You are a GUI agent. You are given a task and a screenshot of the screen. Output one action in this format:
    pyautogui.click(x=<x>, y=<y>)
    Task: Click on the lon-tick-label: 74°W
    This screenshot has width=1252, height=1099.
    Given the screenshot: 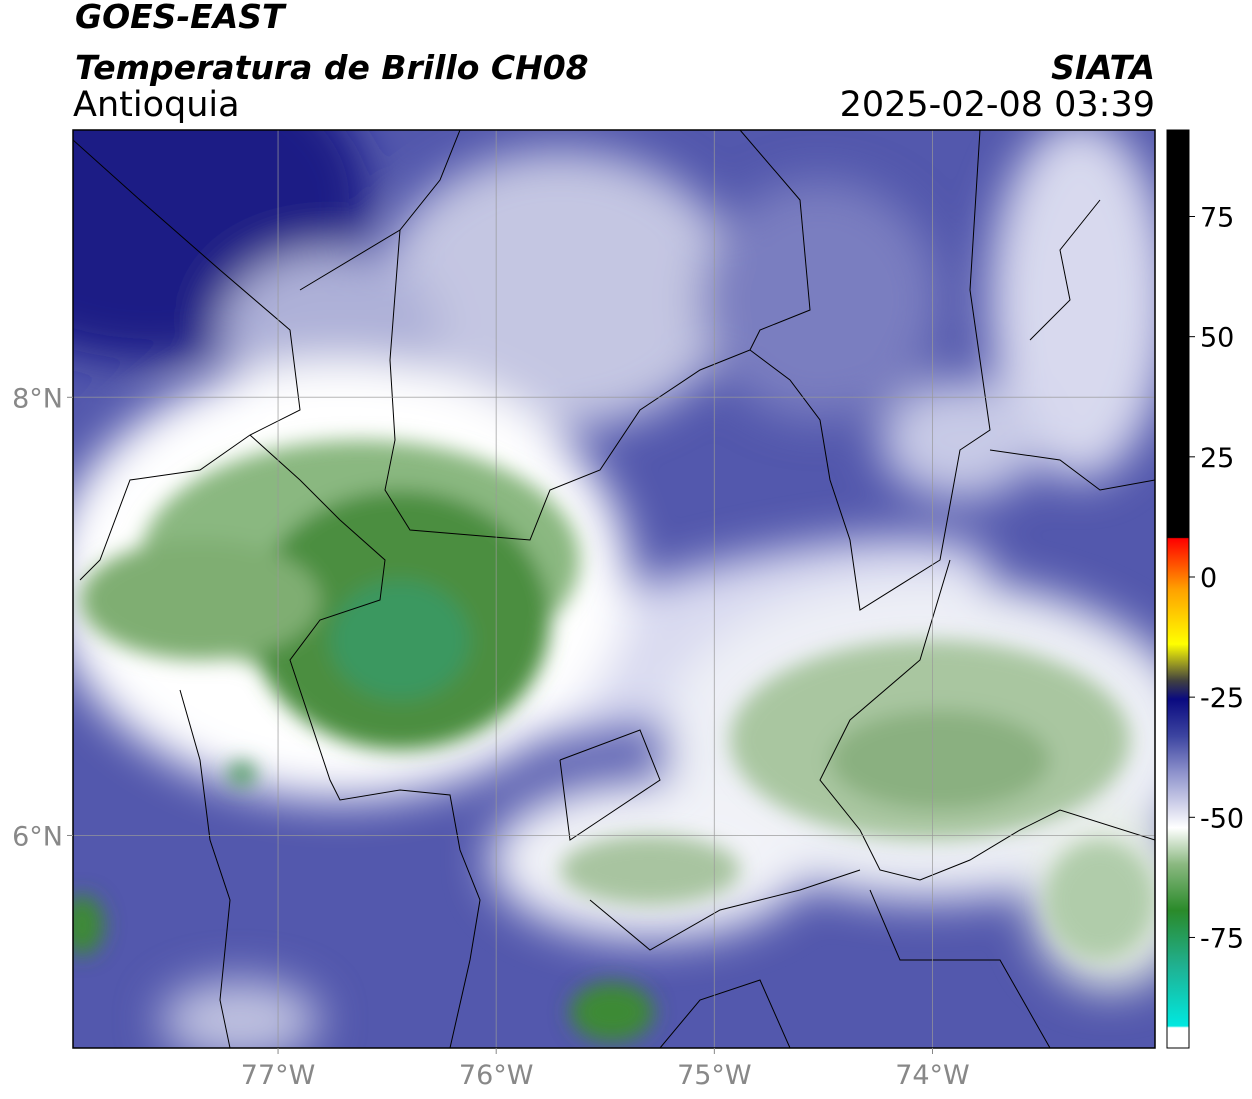 What is the action you would take?
    pyautogui.click(x=932, y=1075)
    